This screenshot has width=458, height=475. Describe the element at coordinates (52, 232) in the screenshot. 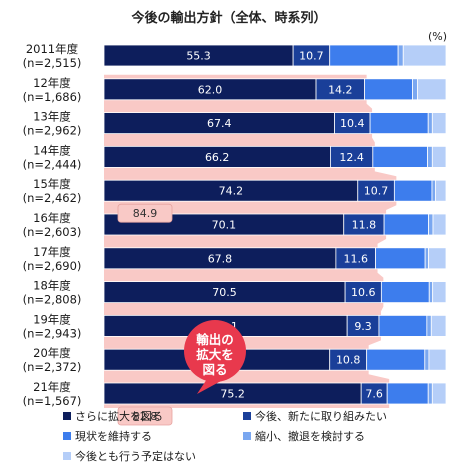

I see `row-label-n: (n=2,603)` at that location.